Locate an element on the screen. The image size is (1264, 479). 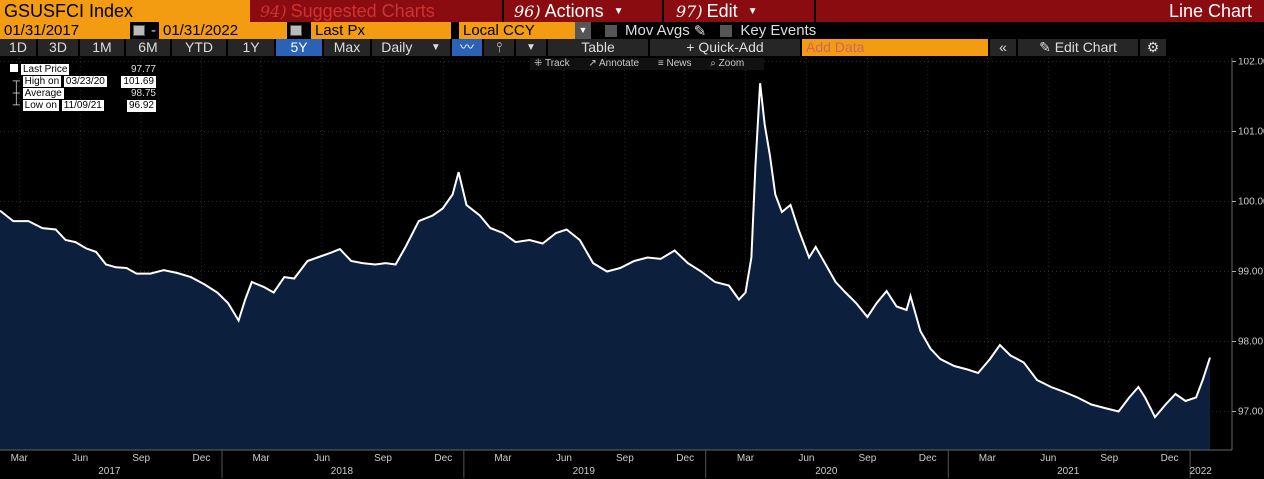
range-button-1y: 1Y is located at coordinates (251, 47).